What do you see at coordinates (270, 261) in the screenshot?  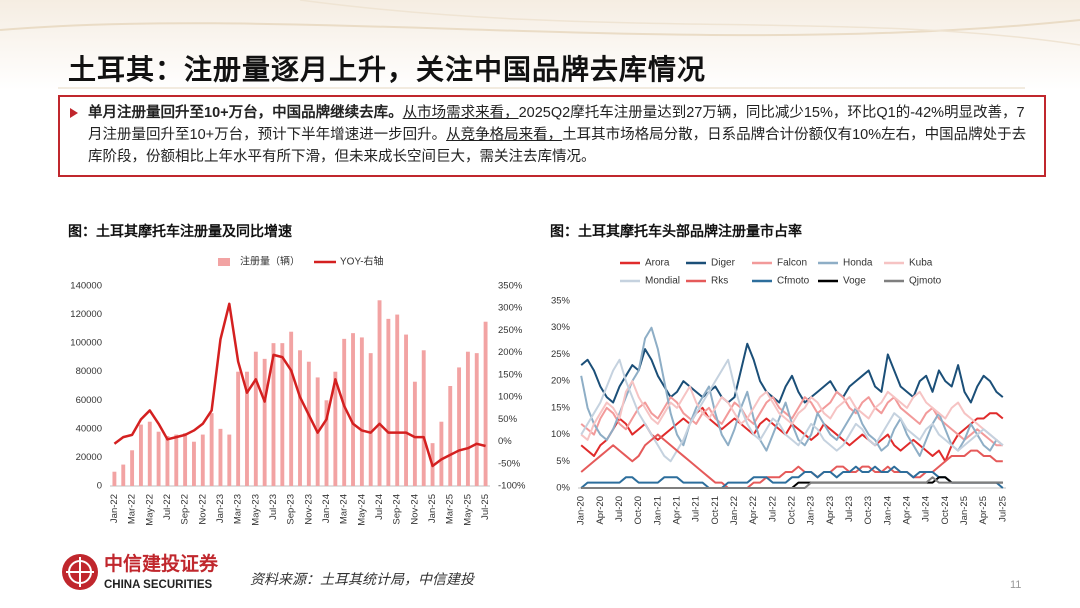 I see `legend-label: 注册量（辆）` at bounding box center [270, 261].